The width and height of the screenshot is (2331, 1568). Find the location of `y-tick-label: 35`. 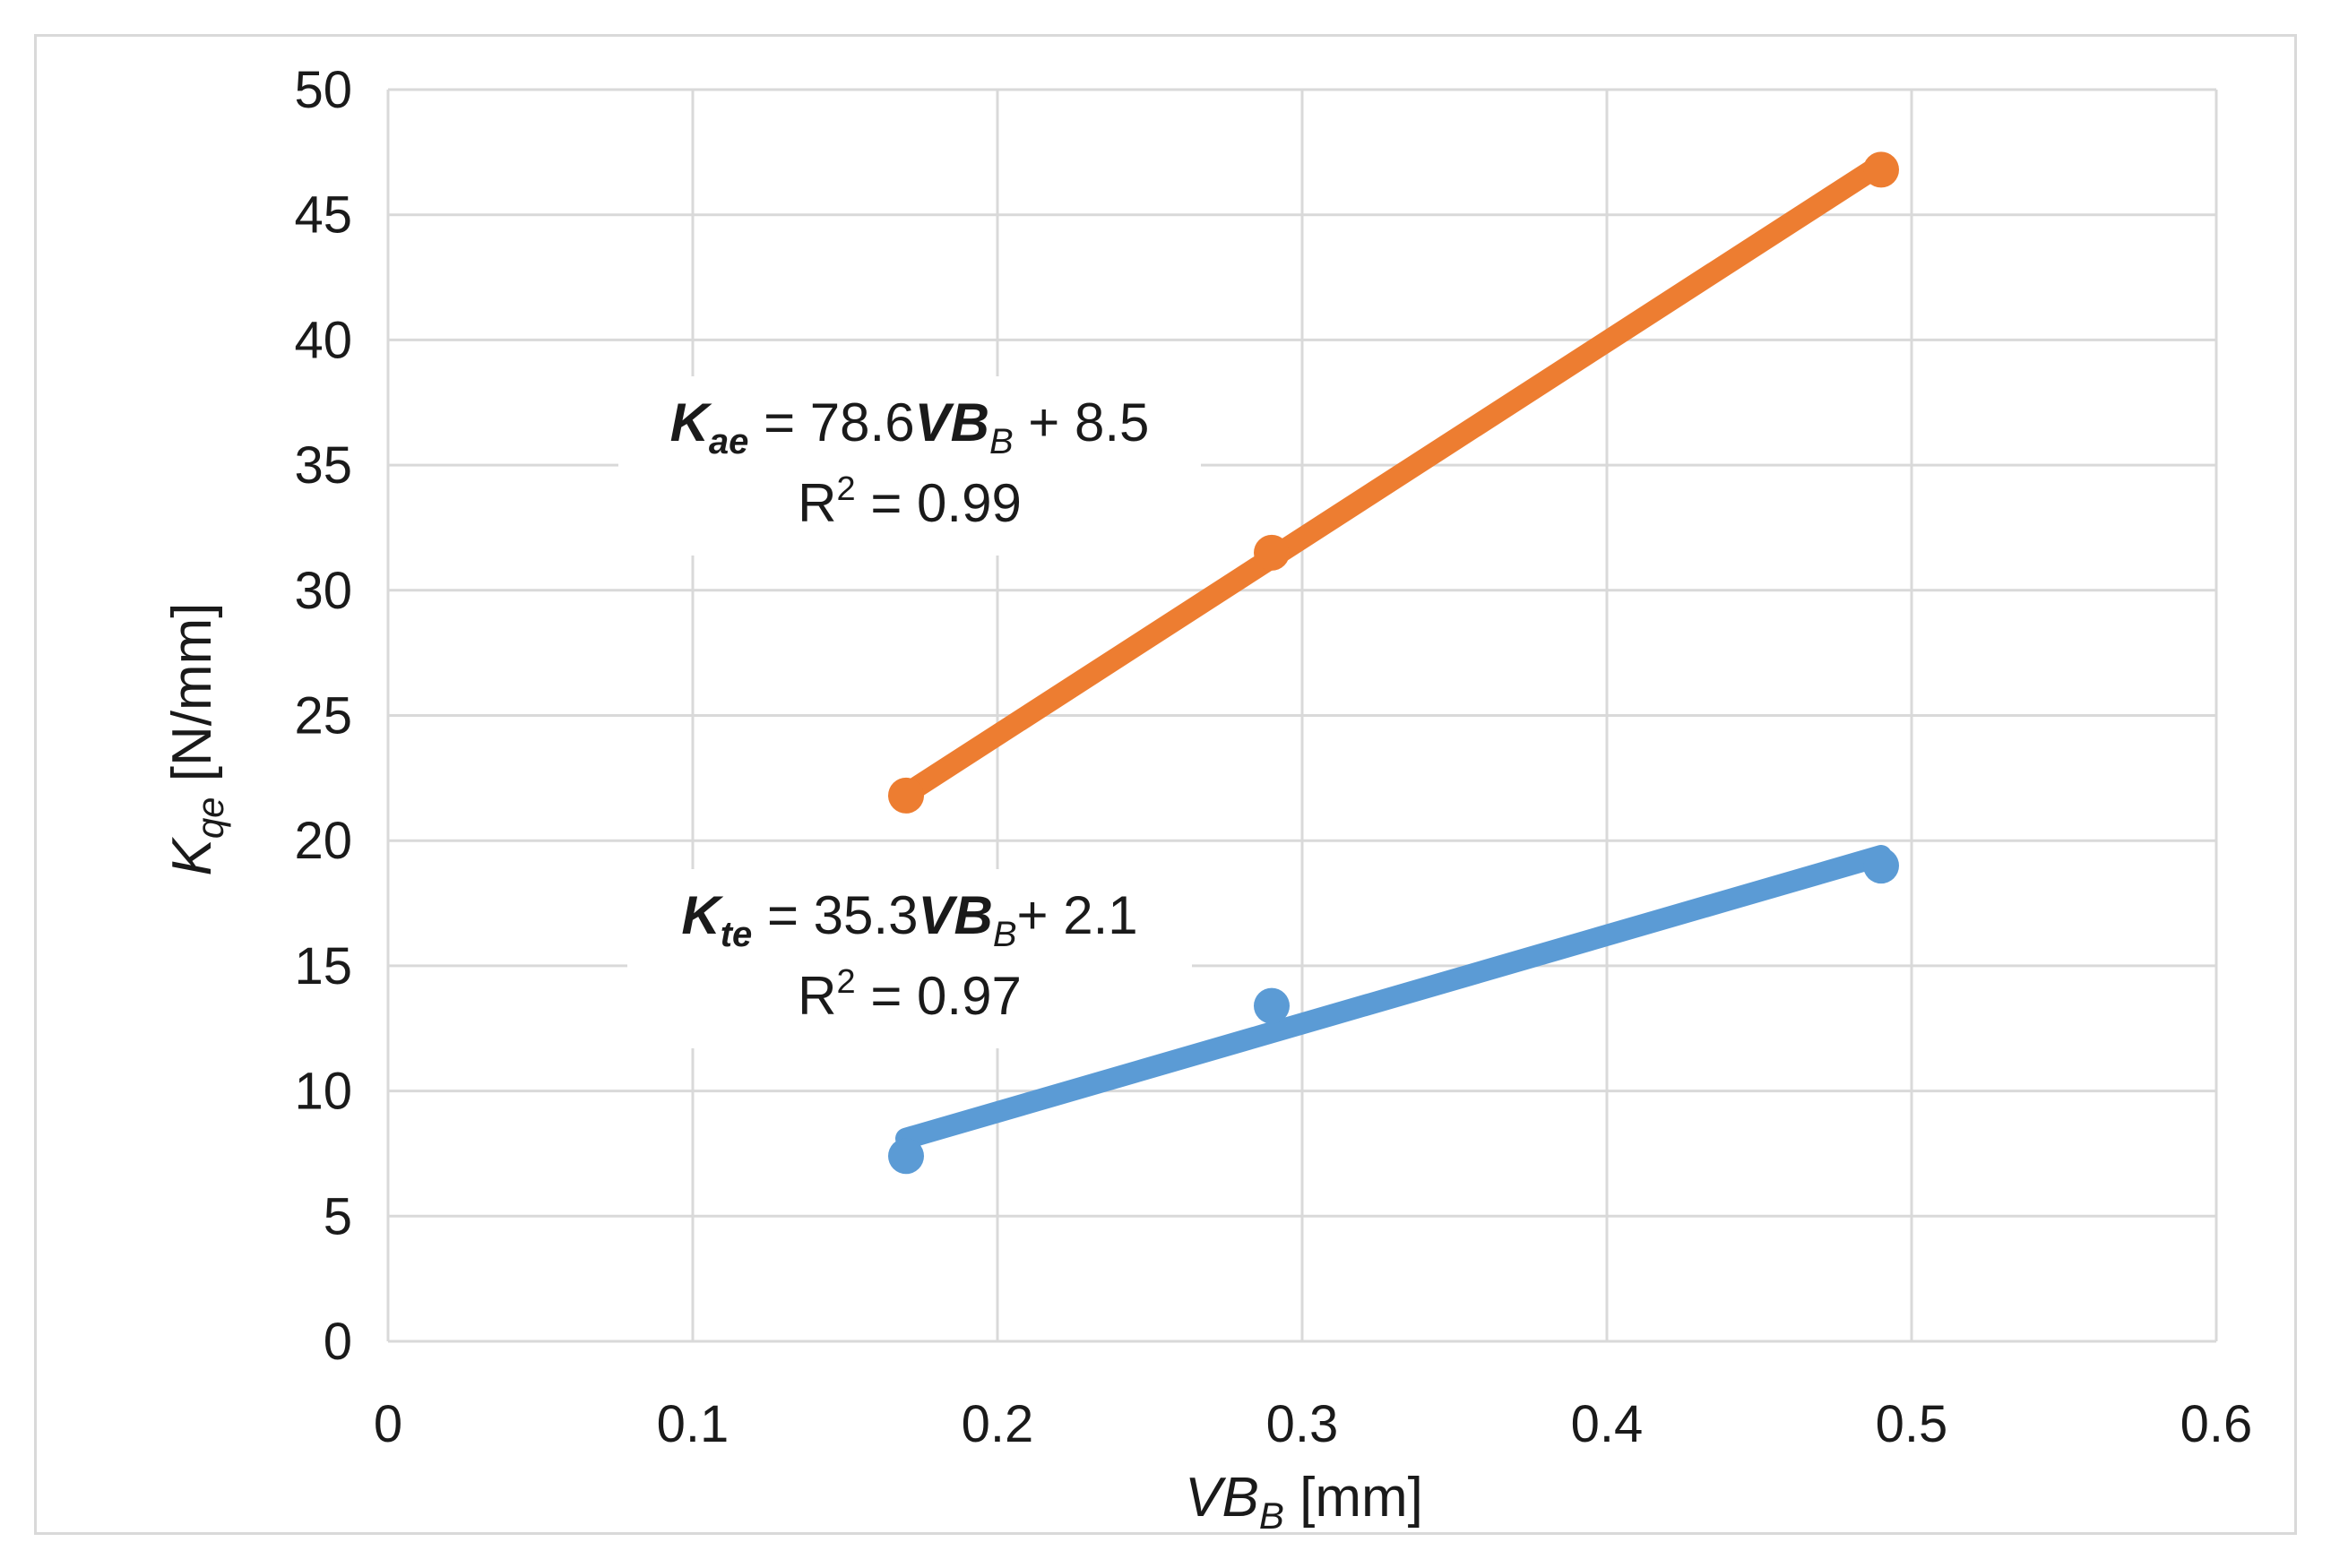

y-tick-label: 35 is located at coordinates (323, 465).